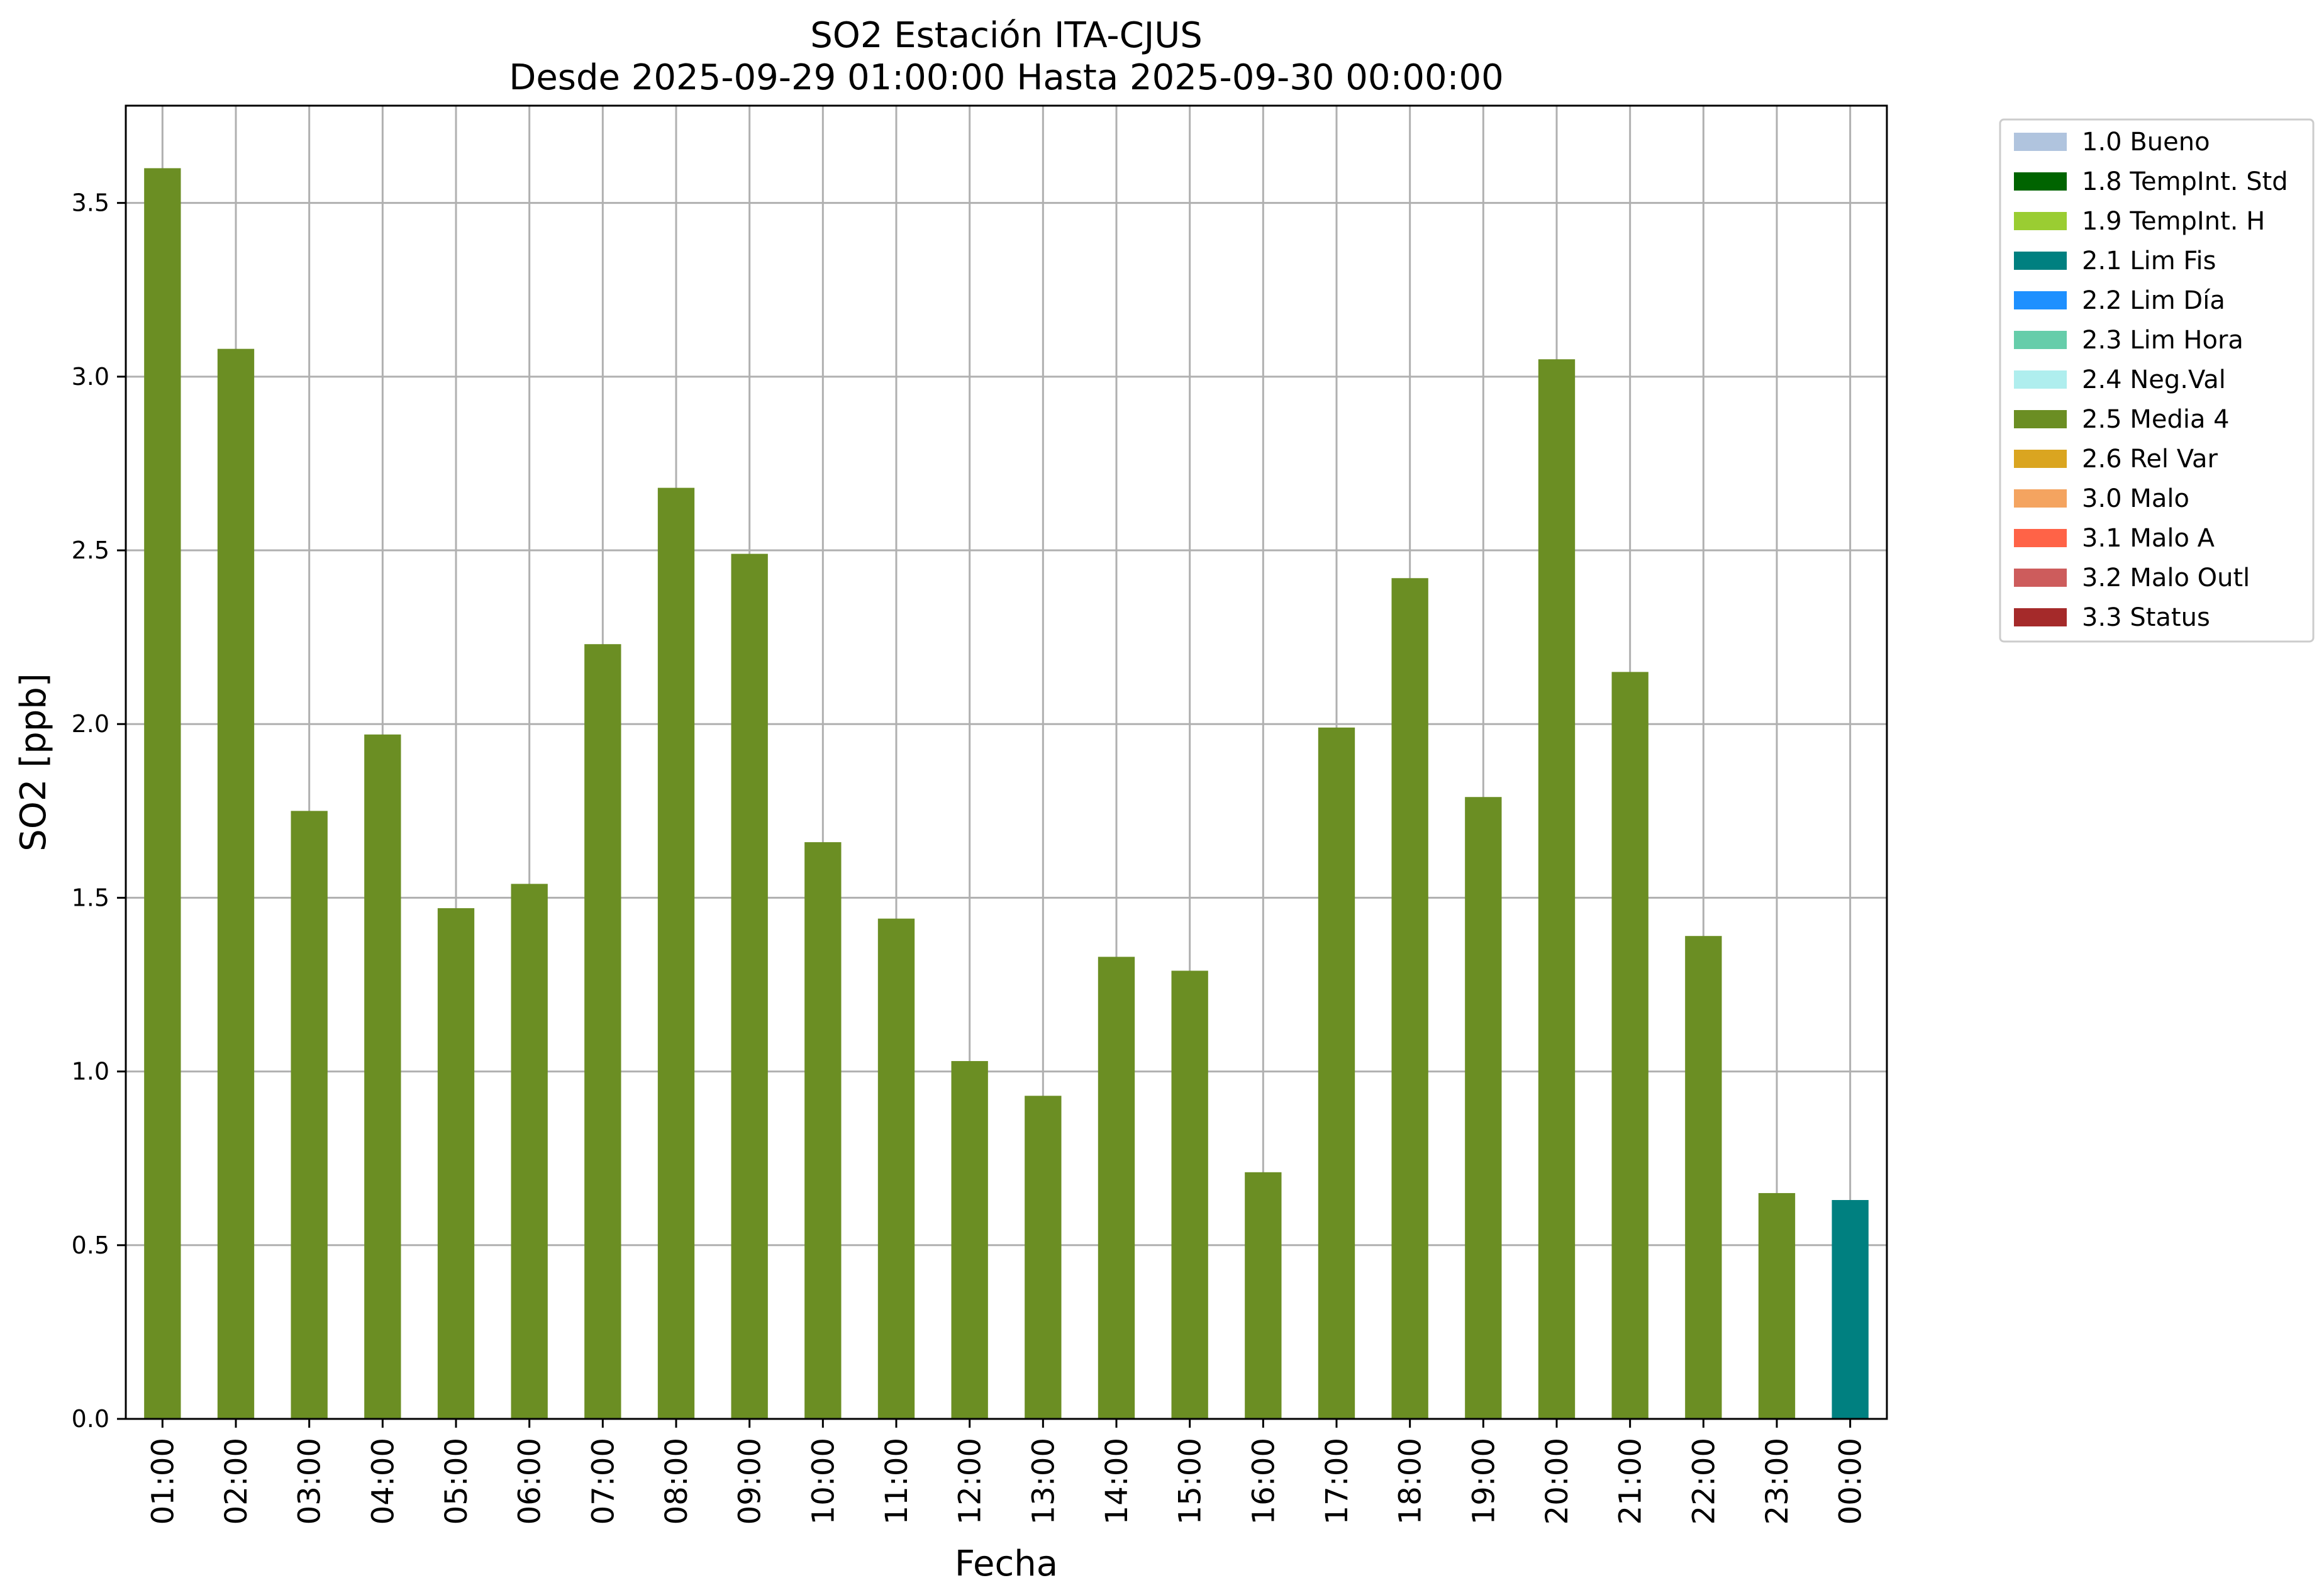 The image size is (2324, 1595). I want to click on legend-box, so click(2157, 380).